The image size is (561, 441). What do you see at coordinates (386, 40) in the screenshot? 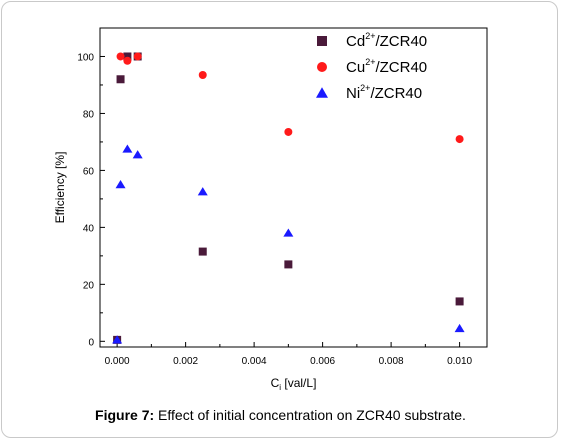
I see `cd-legend-label: Cd2+/ZCR40` at bounding box center [386, 40].